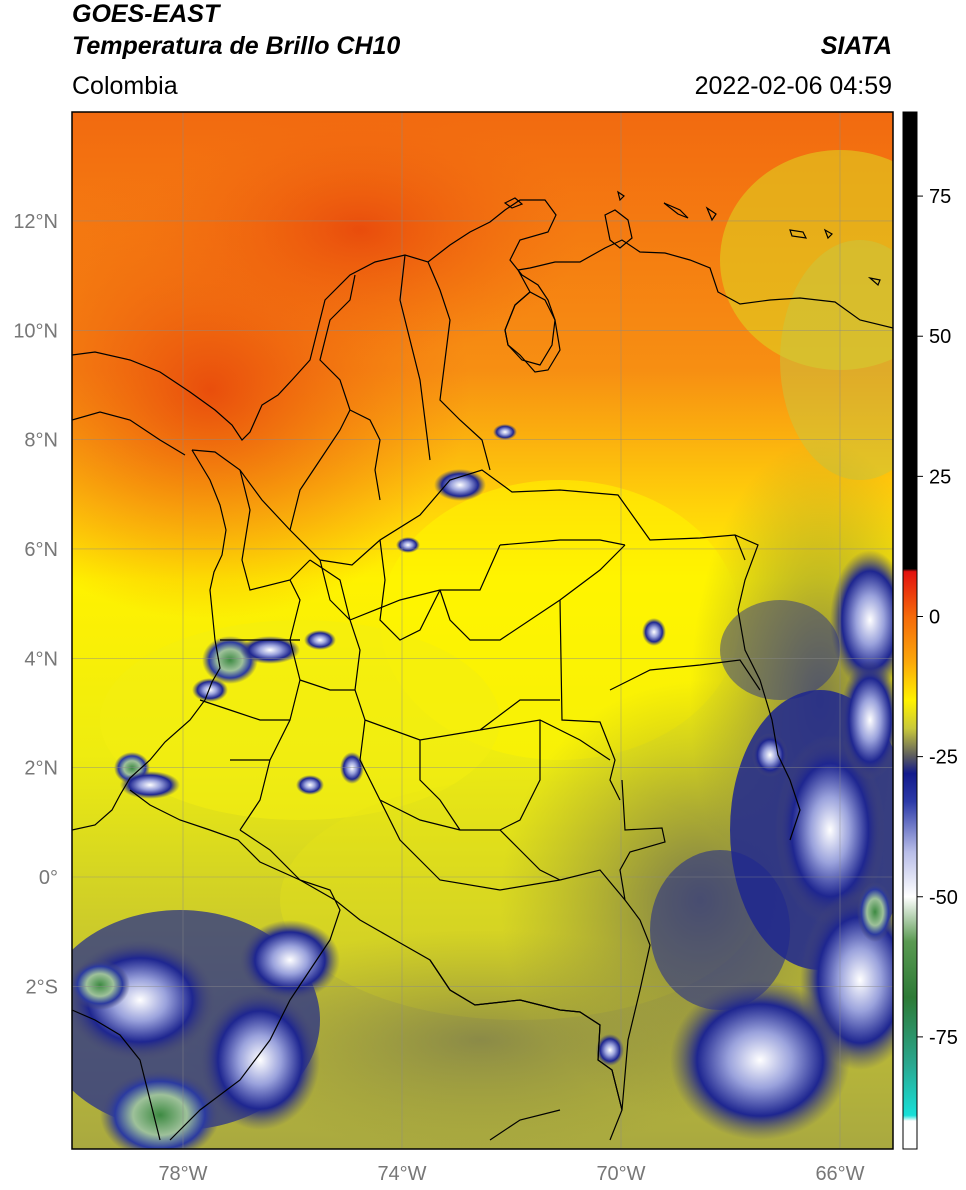 This screenshot has height=1190, width=966. I want to click on colorbar-gradient, so click(910, 630).